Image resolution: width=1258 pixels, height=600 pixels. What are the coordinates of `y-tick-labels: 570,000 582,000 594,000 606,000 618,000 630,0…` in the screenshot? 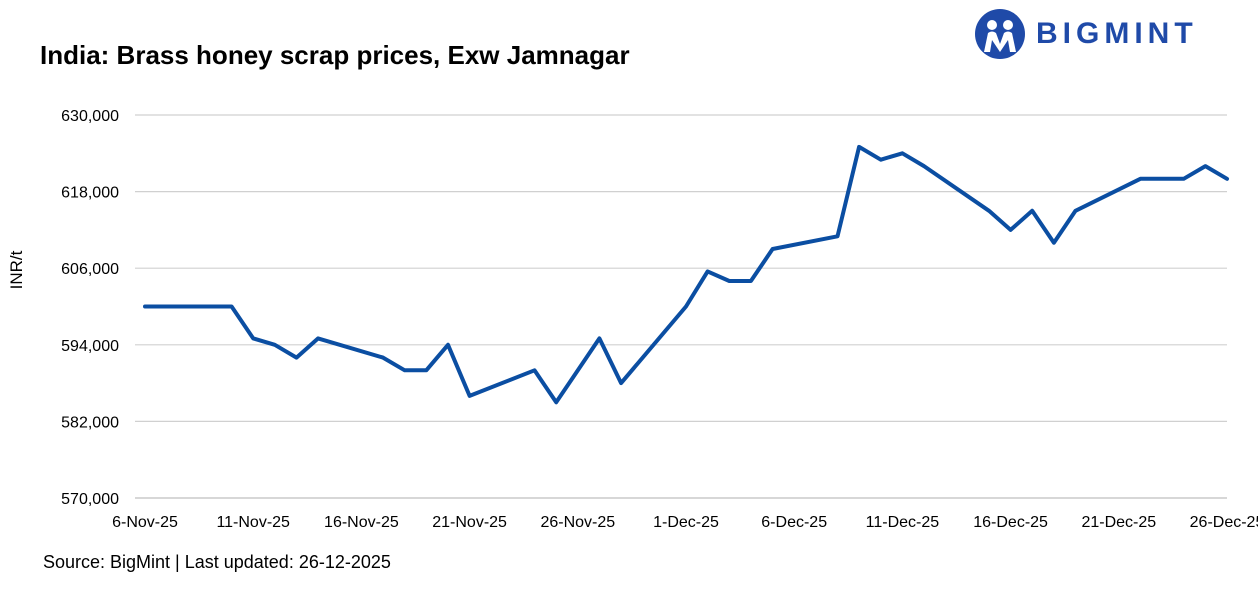 It's located at (90, 308).